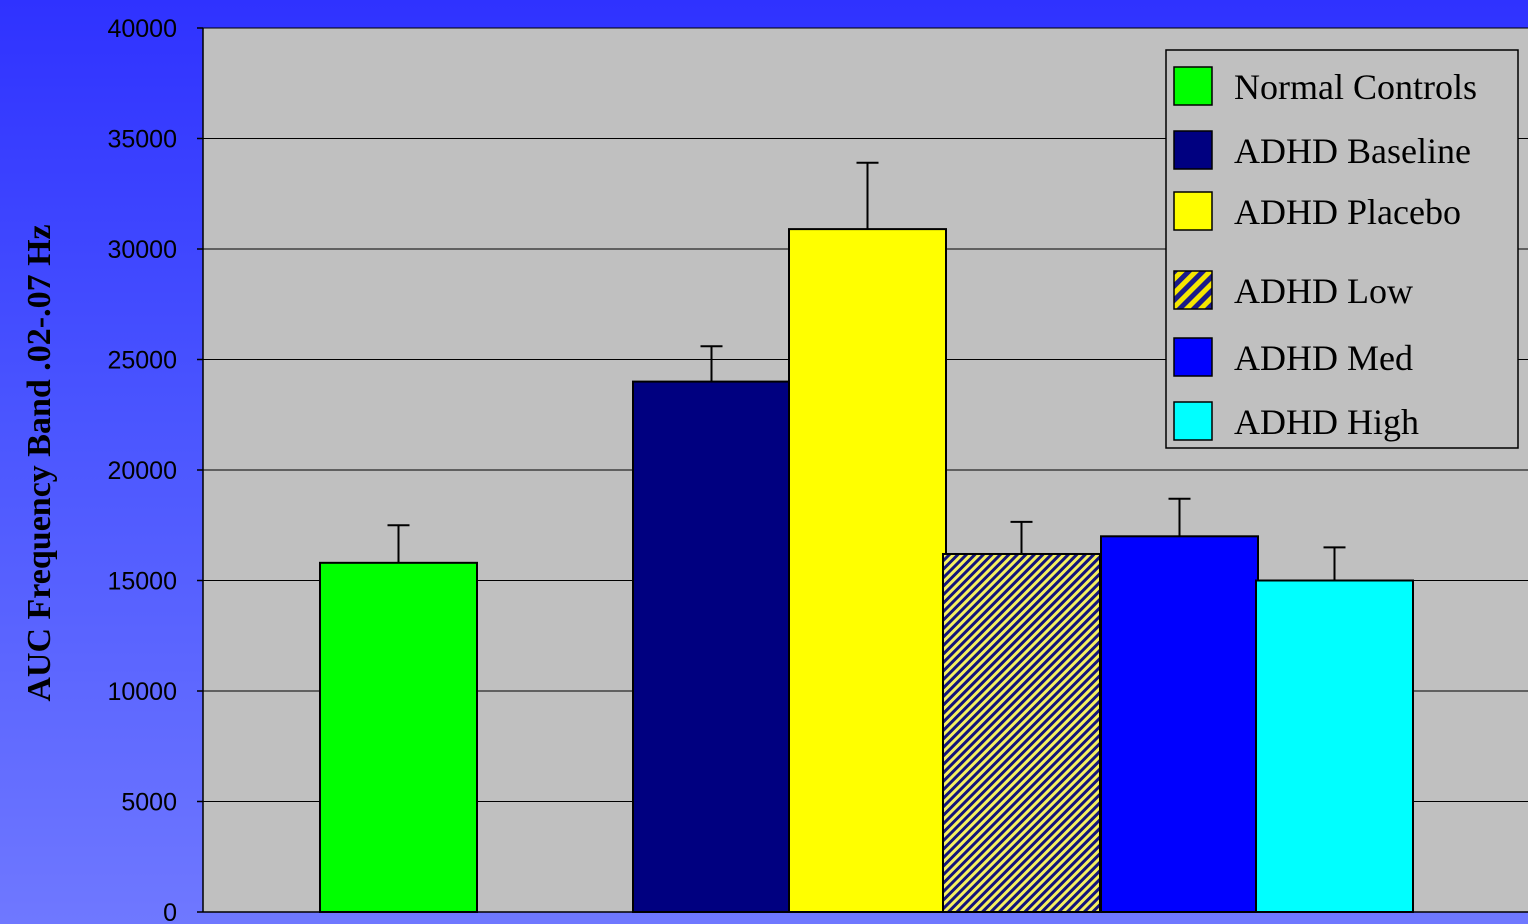 The image size is (1528, 924). Describe the element at coordinates (142, 140) in the screenshot. I see `y-tick-label: 35000` at that location.